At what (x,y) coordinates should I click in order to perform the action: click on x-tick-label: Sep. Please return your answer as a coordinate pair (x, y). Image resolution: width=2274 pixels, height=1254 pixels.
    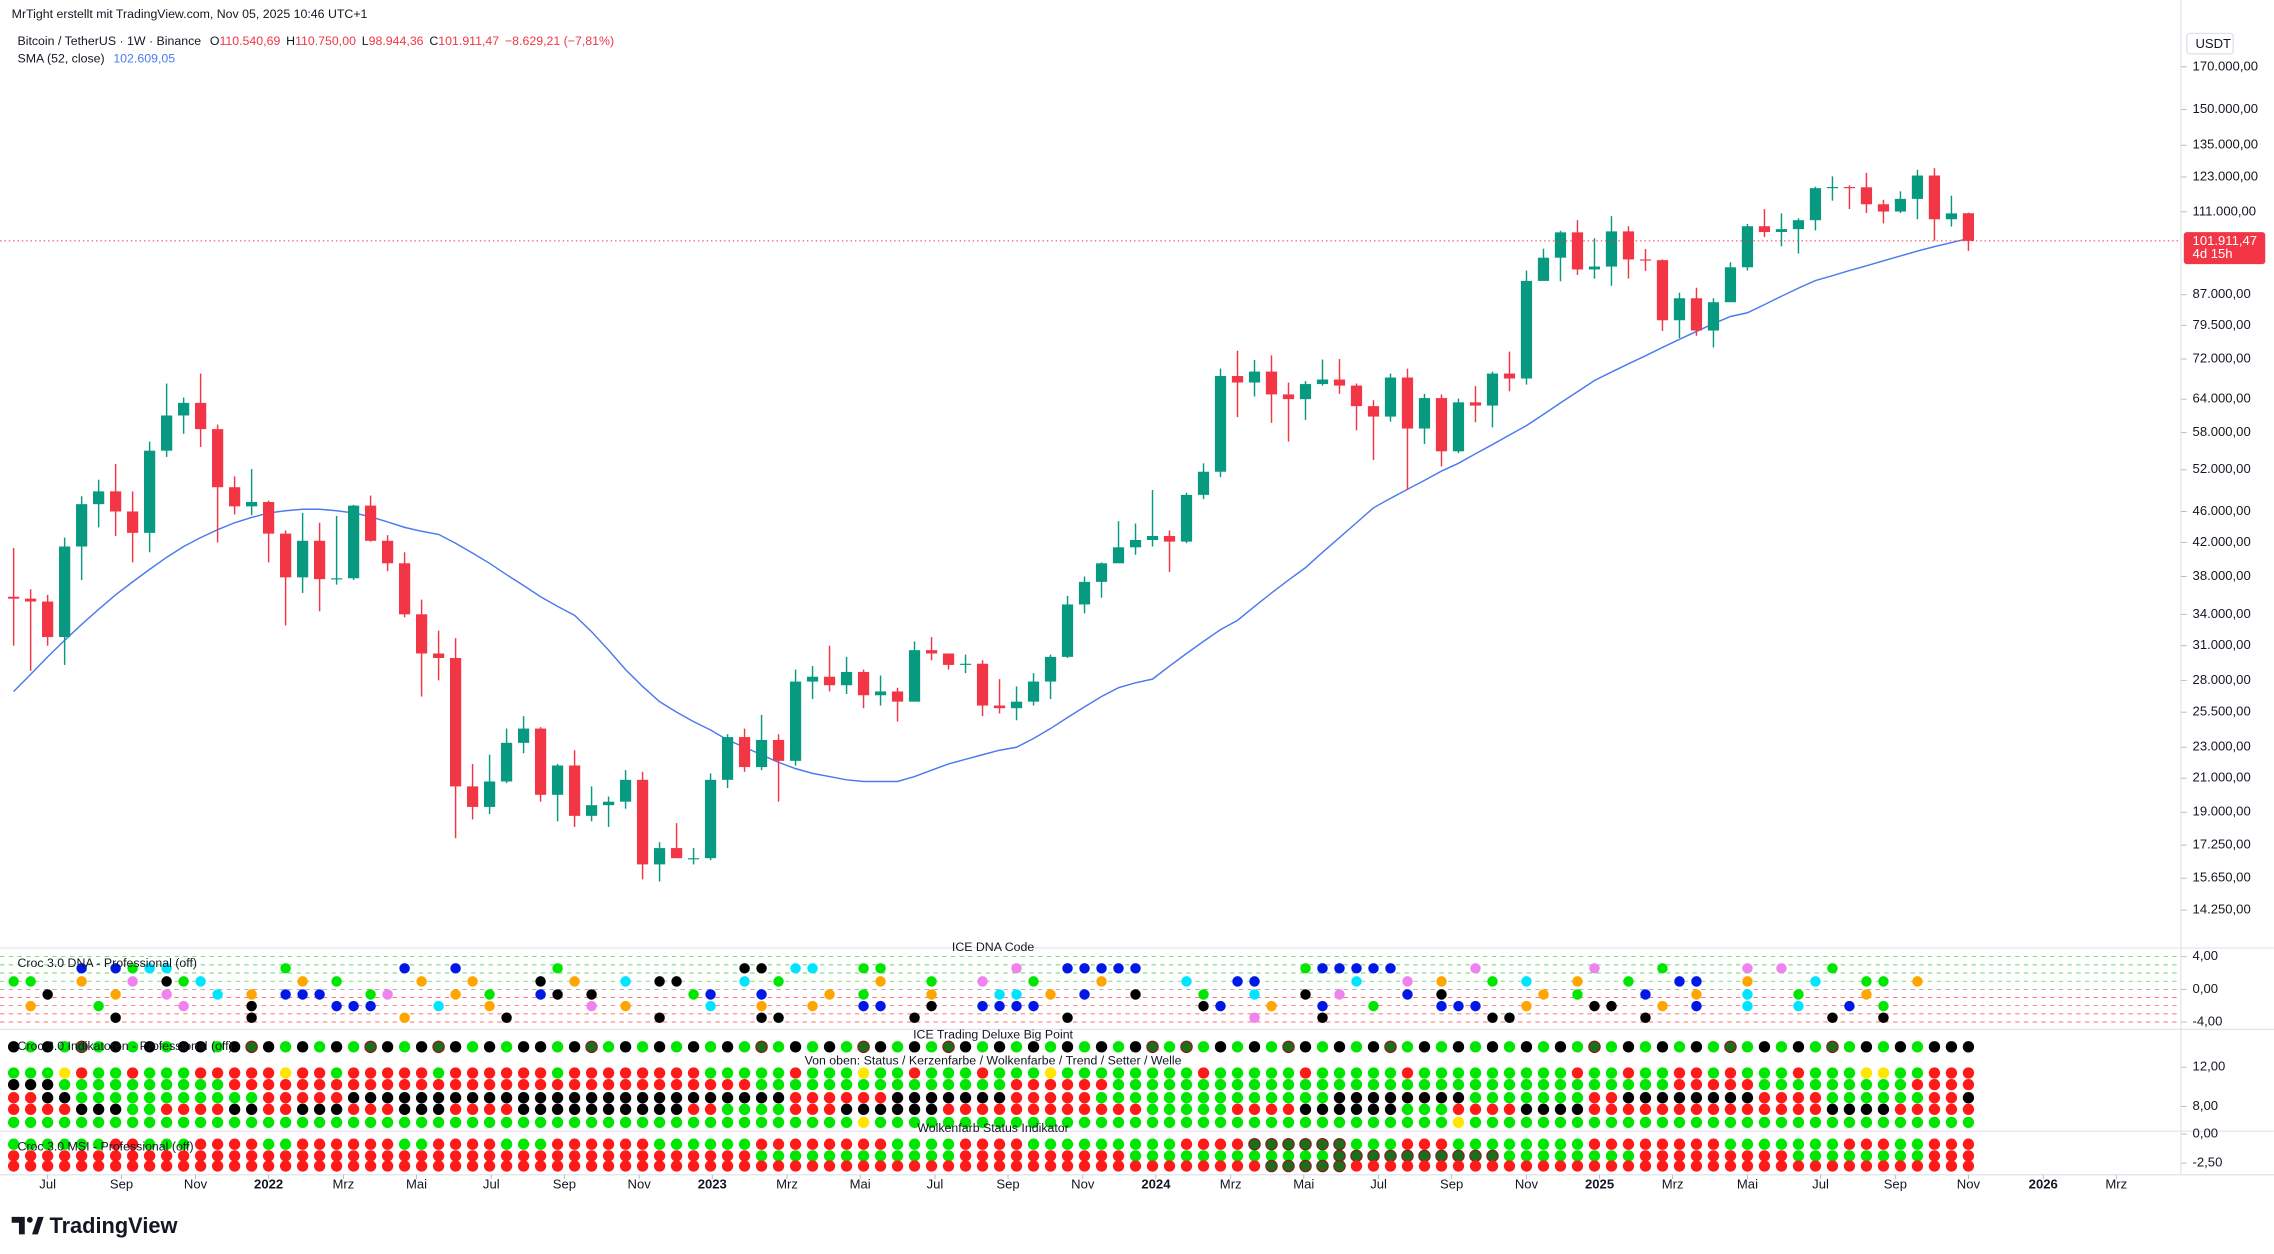
    Looking at the image, I should click on (1895, 1183).